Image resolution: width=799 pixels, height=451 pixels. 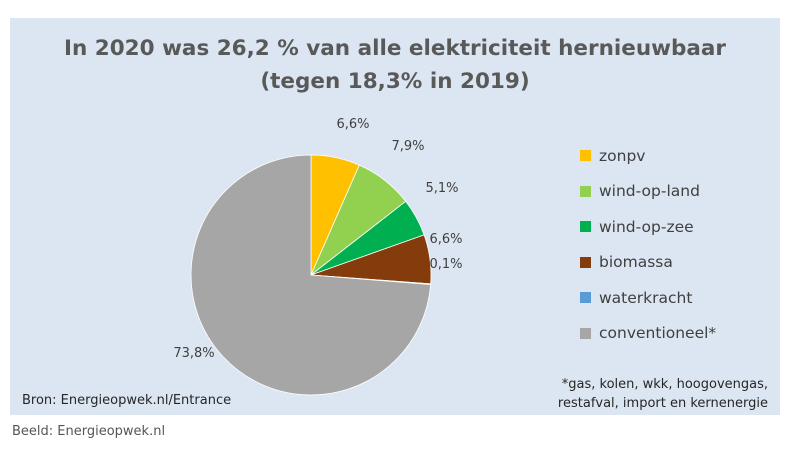 I want to click on legend-item: conventioneel*, so click(x=648, y=334).